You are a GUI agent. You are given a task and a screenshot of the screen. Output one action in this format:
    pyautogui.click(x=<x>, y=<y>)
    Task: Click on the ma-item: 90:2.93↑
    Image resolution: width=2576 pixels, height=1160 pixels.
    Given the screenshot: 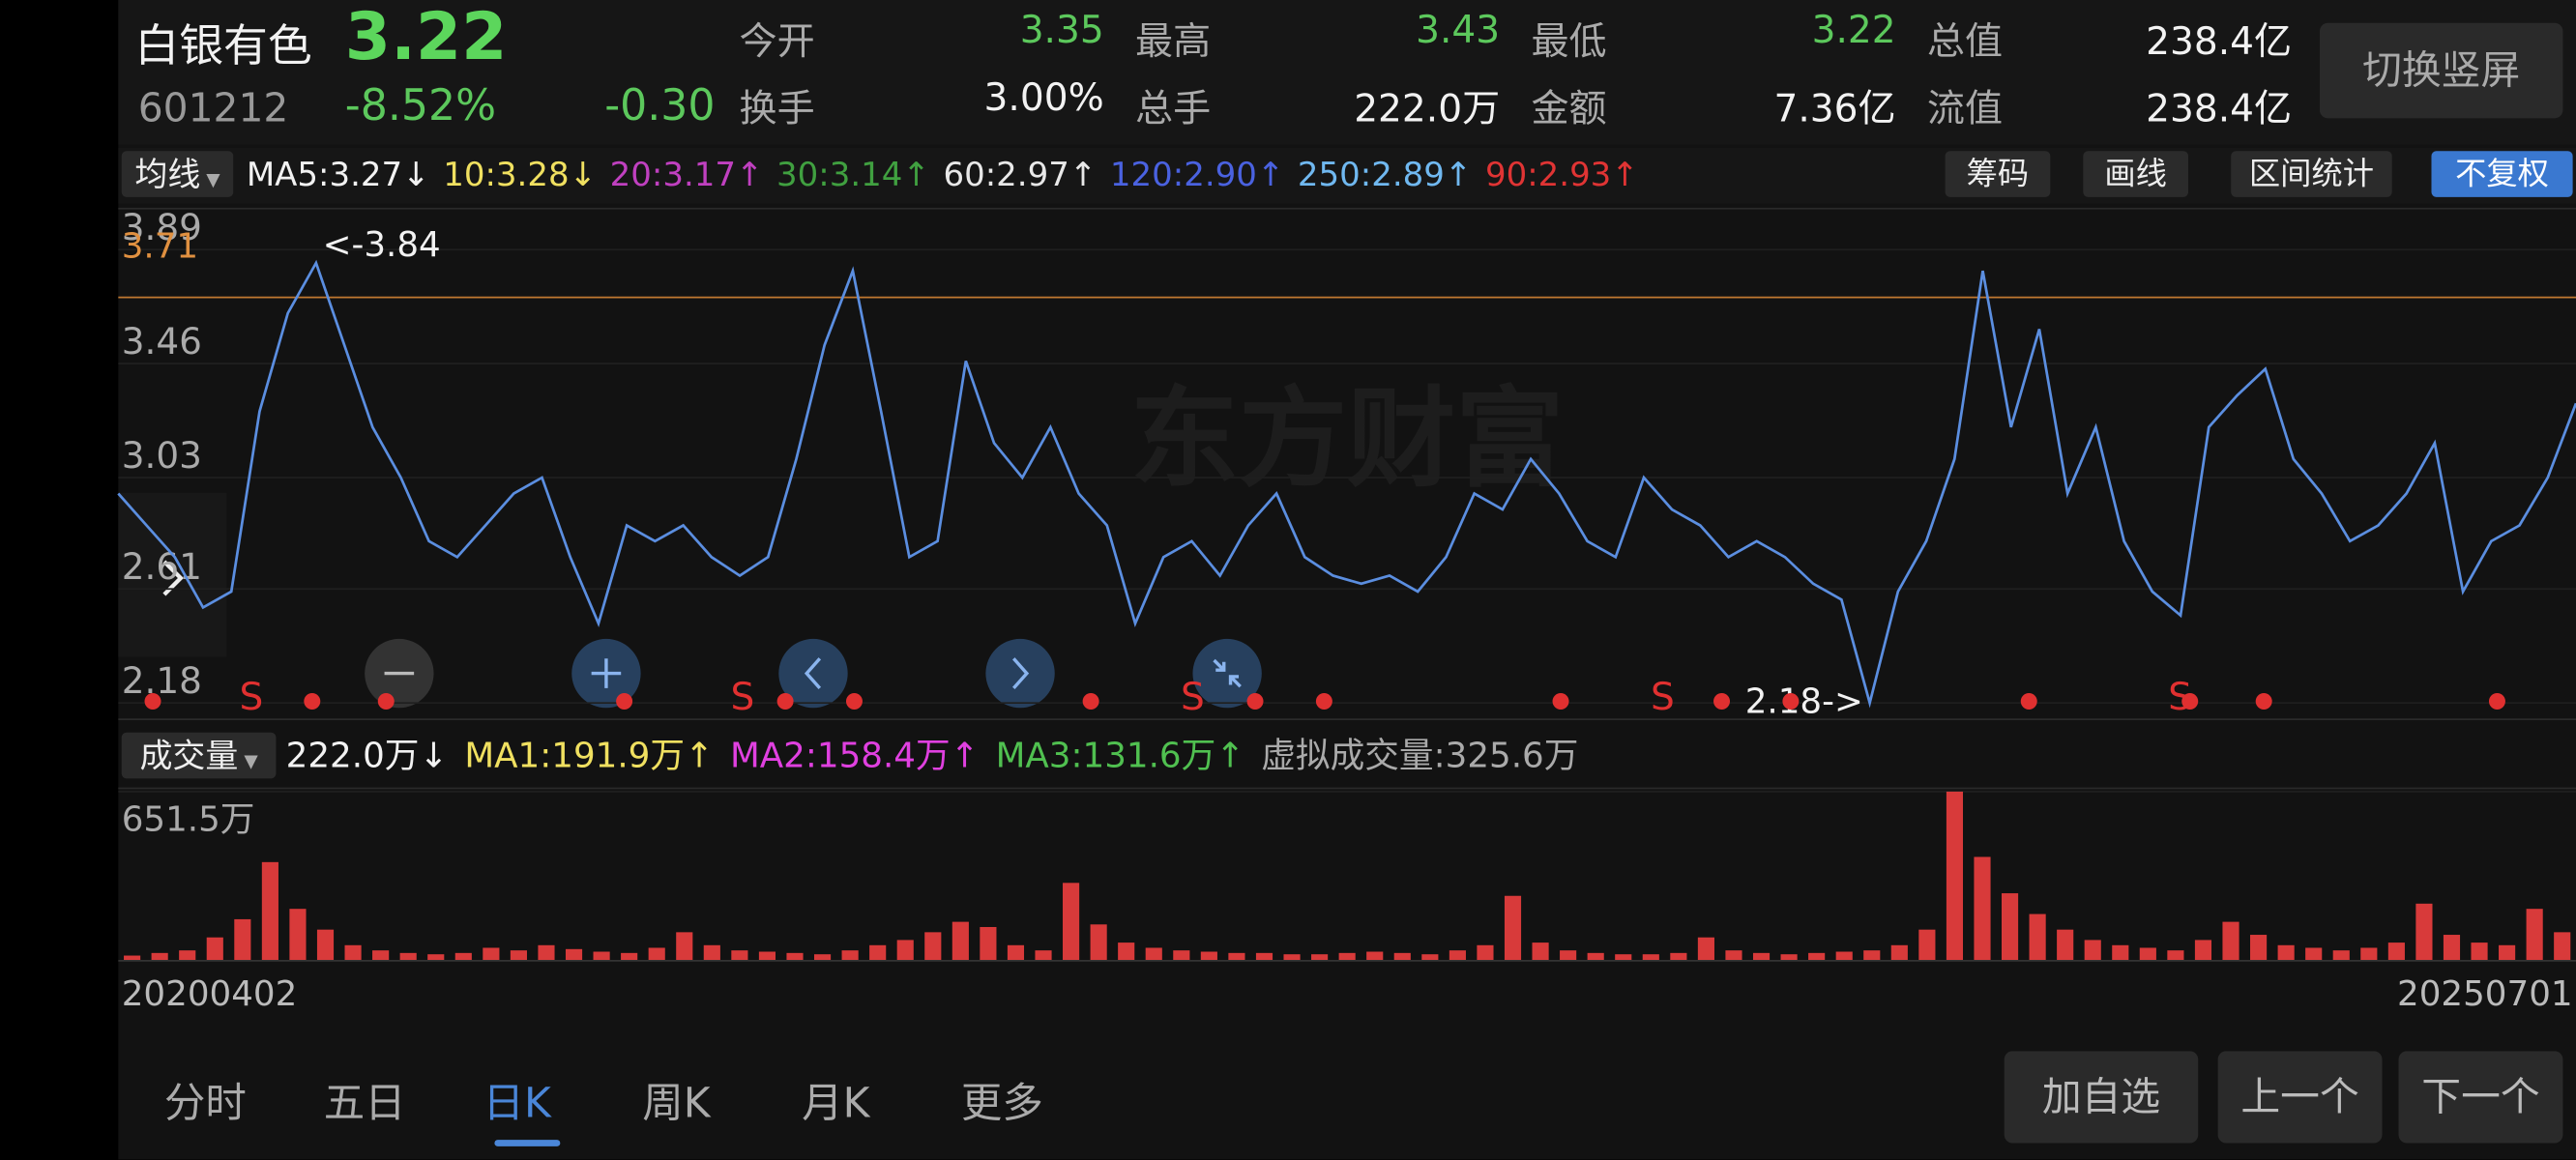 What is the action you would take?
    pyautogui.click(x=1561, y=174)
    